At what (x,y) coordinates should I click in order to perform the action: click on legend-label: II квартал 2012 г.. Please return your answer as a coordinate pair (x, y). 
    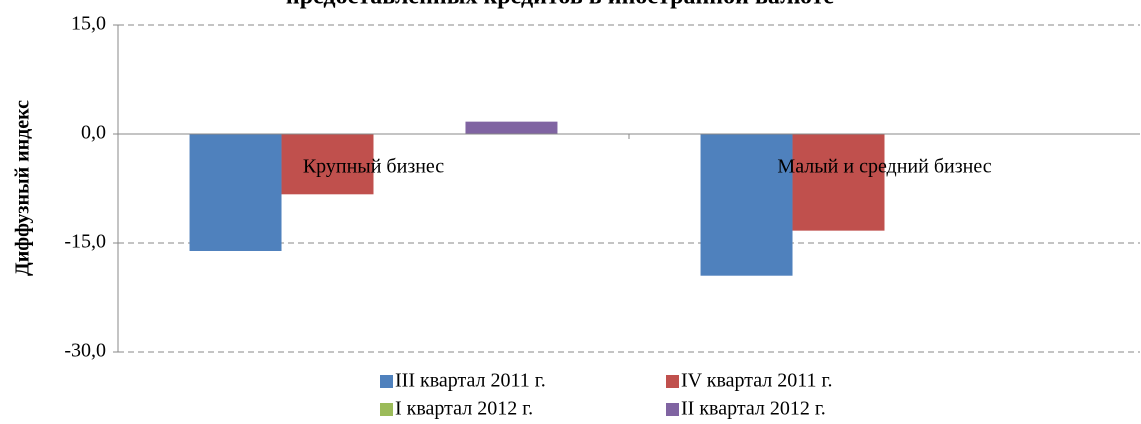
    Looking at the image, I should click on (753, 409).